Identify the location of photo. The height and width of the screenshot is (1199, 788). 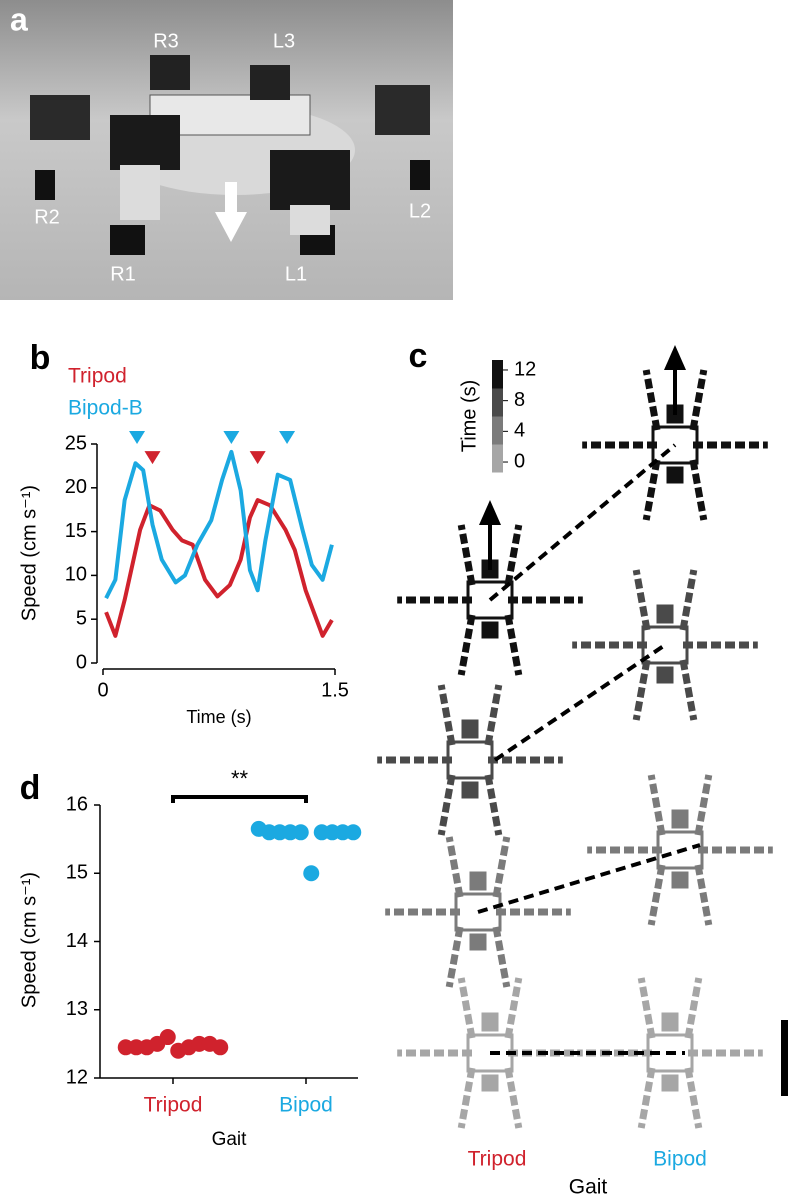
(226, 150).